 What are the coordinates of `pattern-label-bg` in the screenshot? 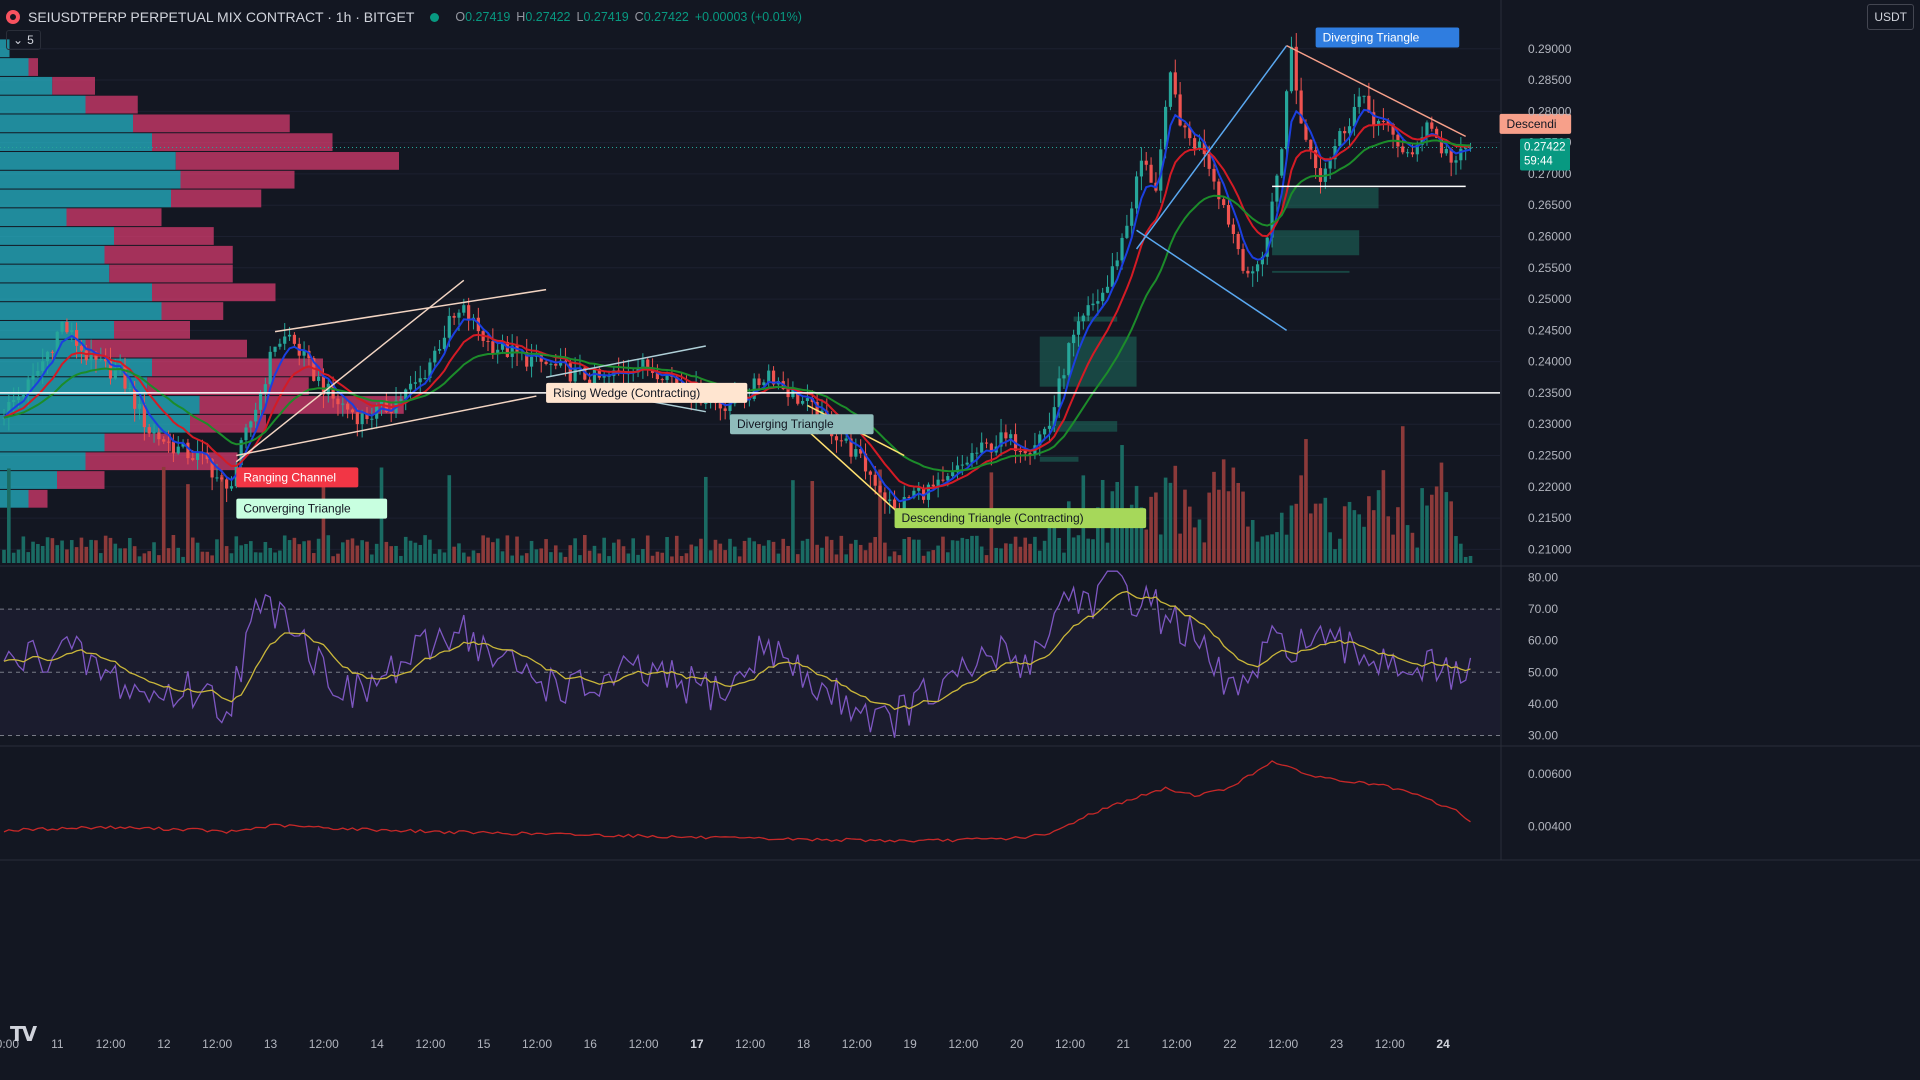 It's located at (1535, 123).